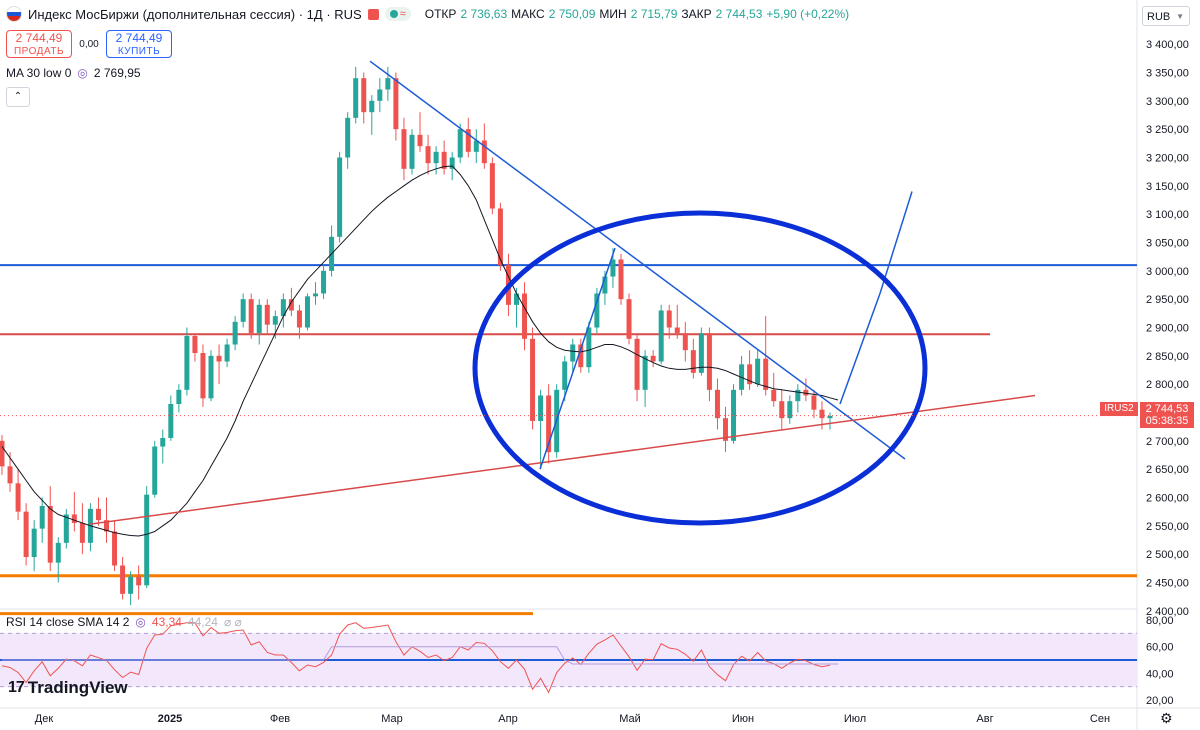  I want to click on market-status-badge: ≈, so click(397, 14).